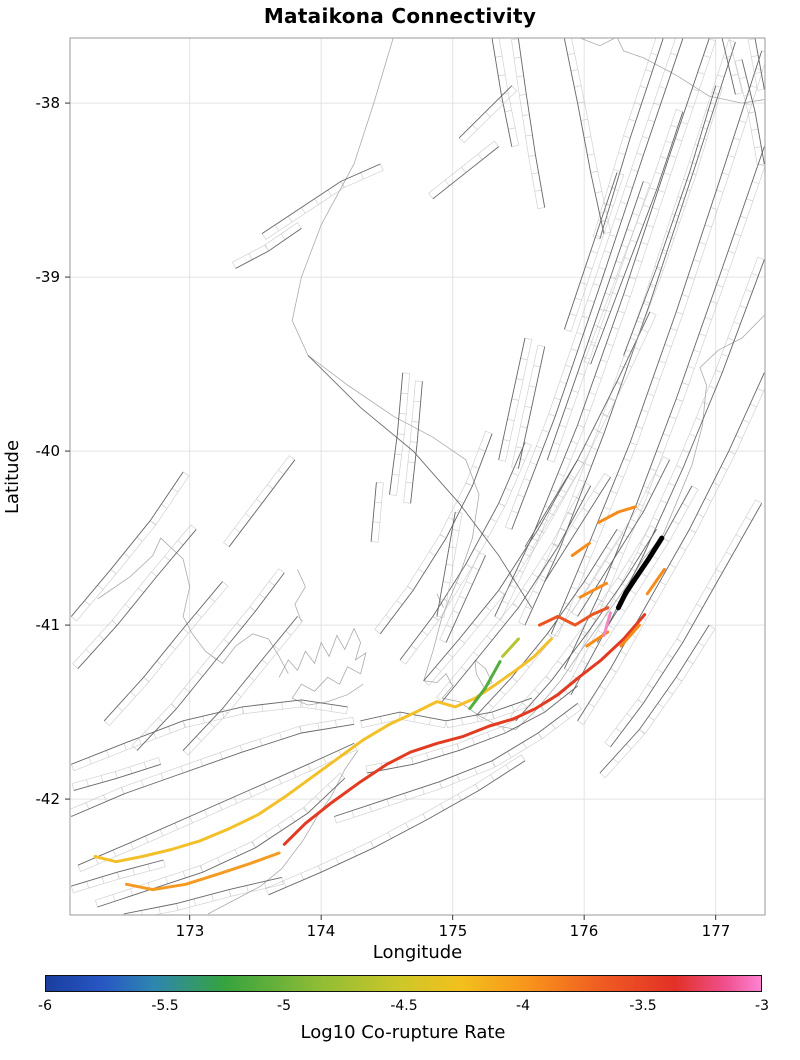  I want to click on colorbar, so click(403, 983).